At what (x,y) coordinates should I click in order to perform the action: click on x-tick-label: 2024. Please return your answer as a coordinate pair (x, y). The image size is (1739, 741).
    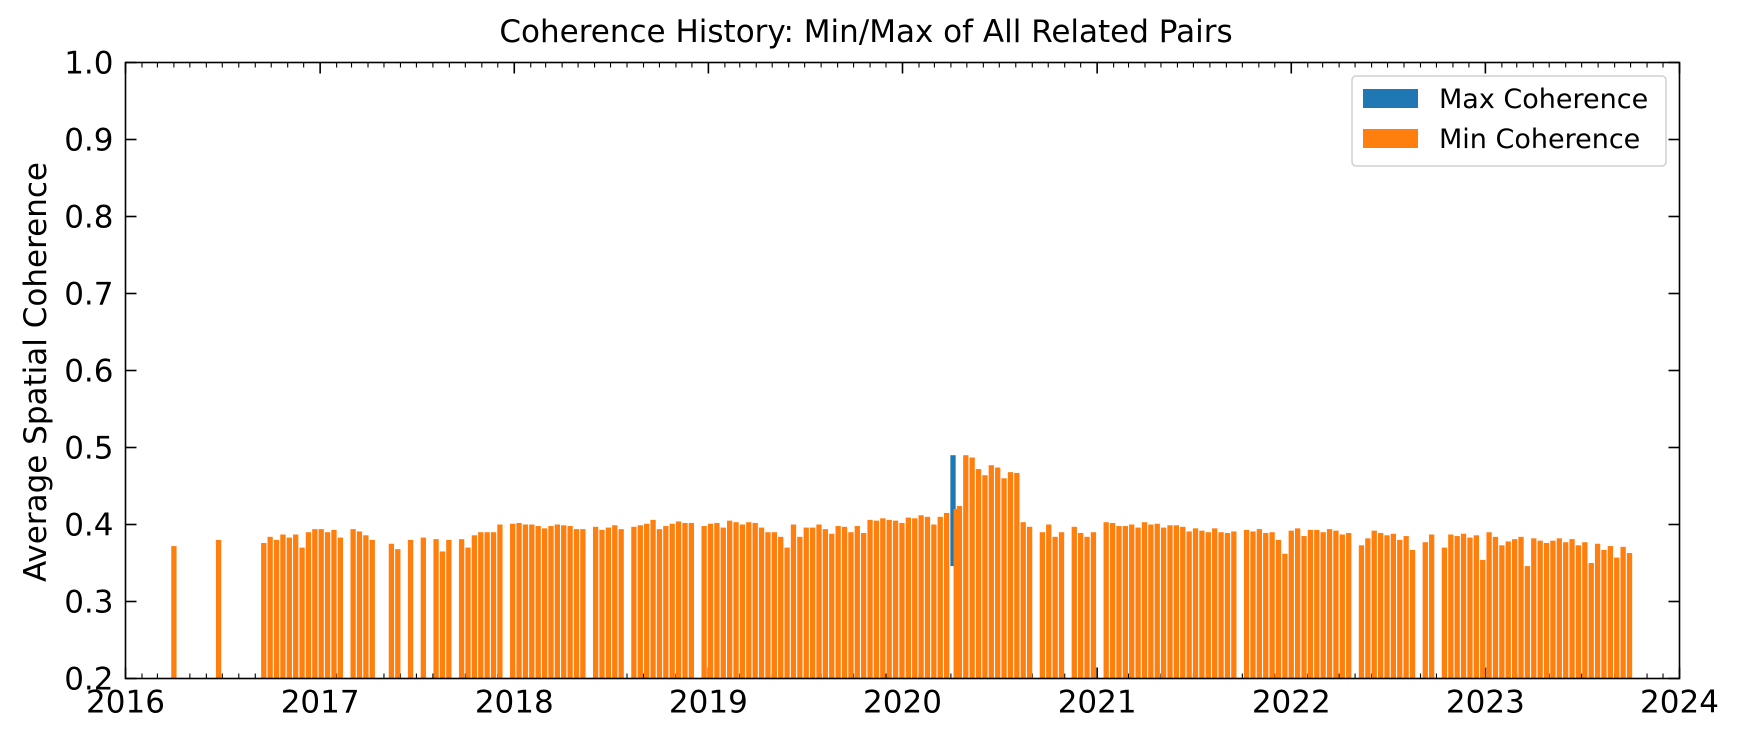
    Looking at the image, I should click on (1679, 703).